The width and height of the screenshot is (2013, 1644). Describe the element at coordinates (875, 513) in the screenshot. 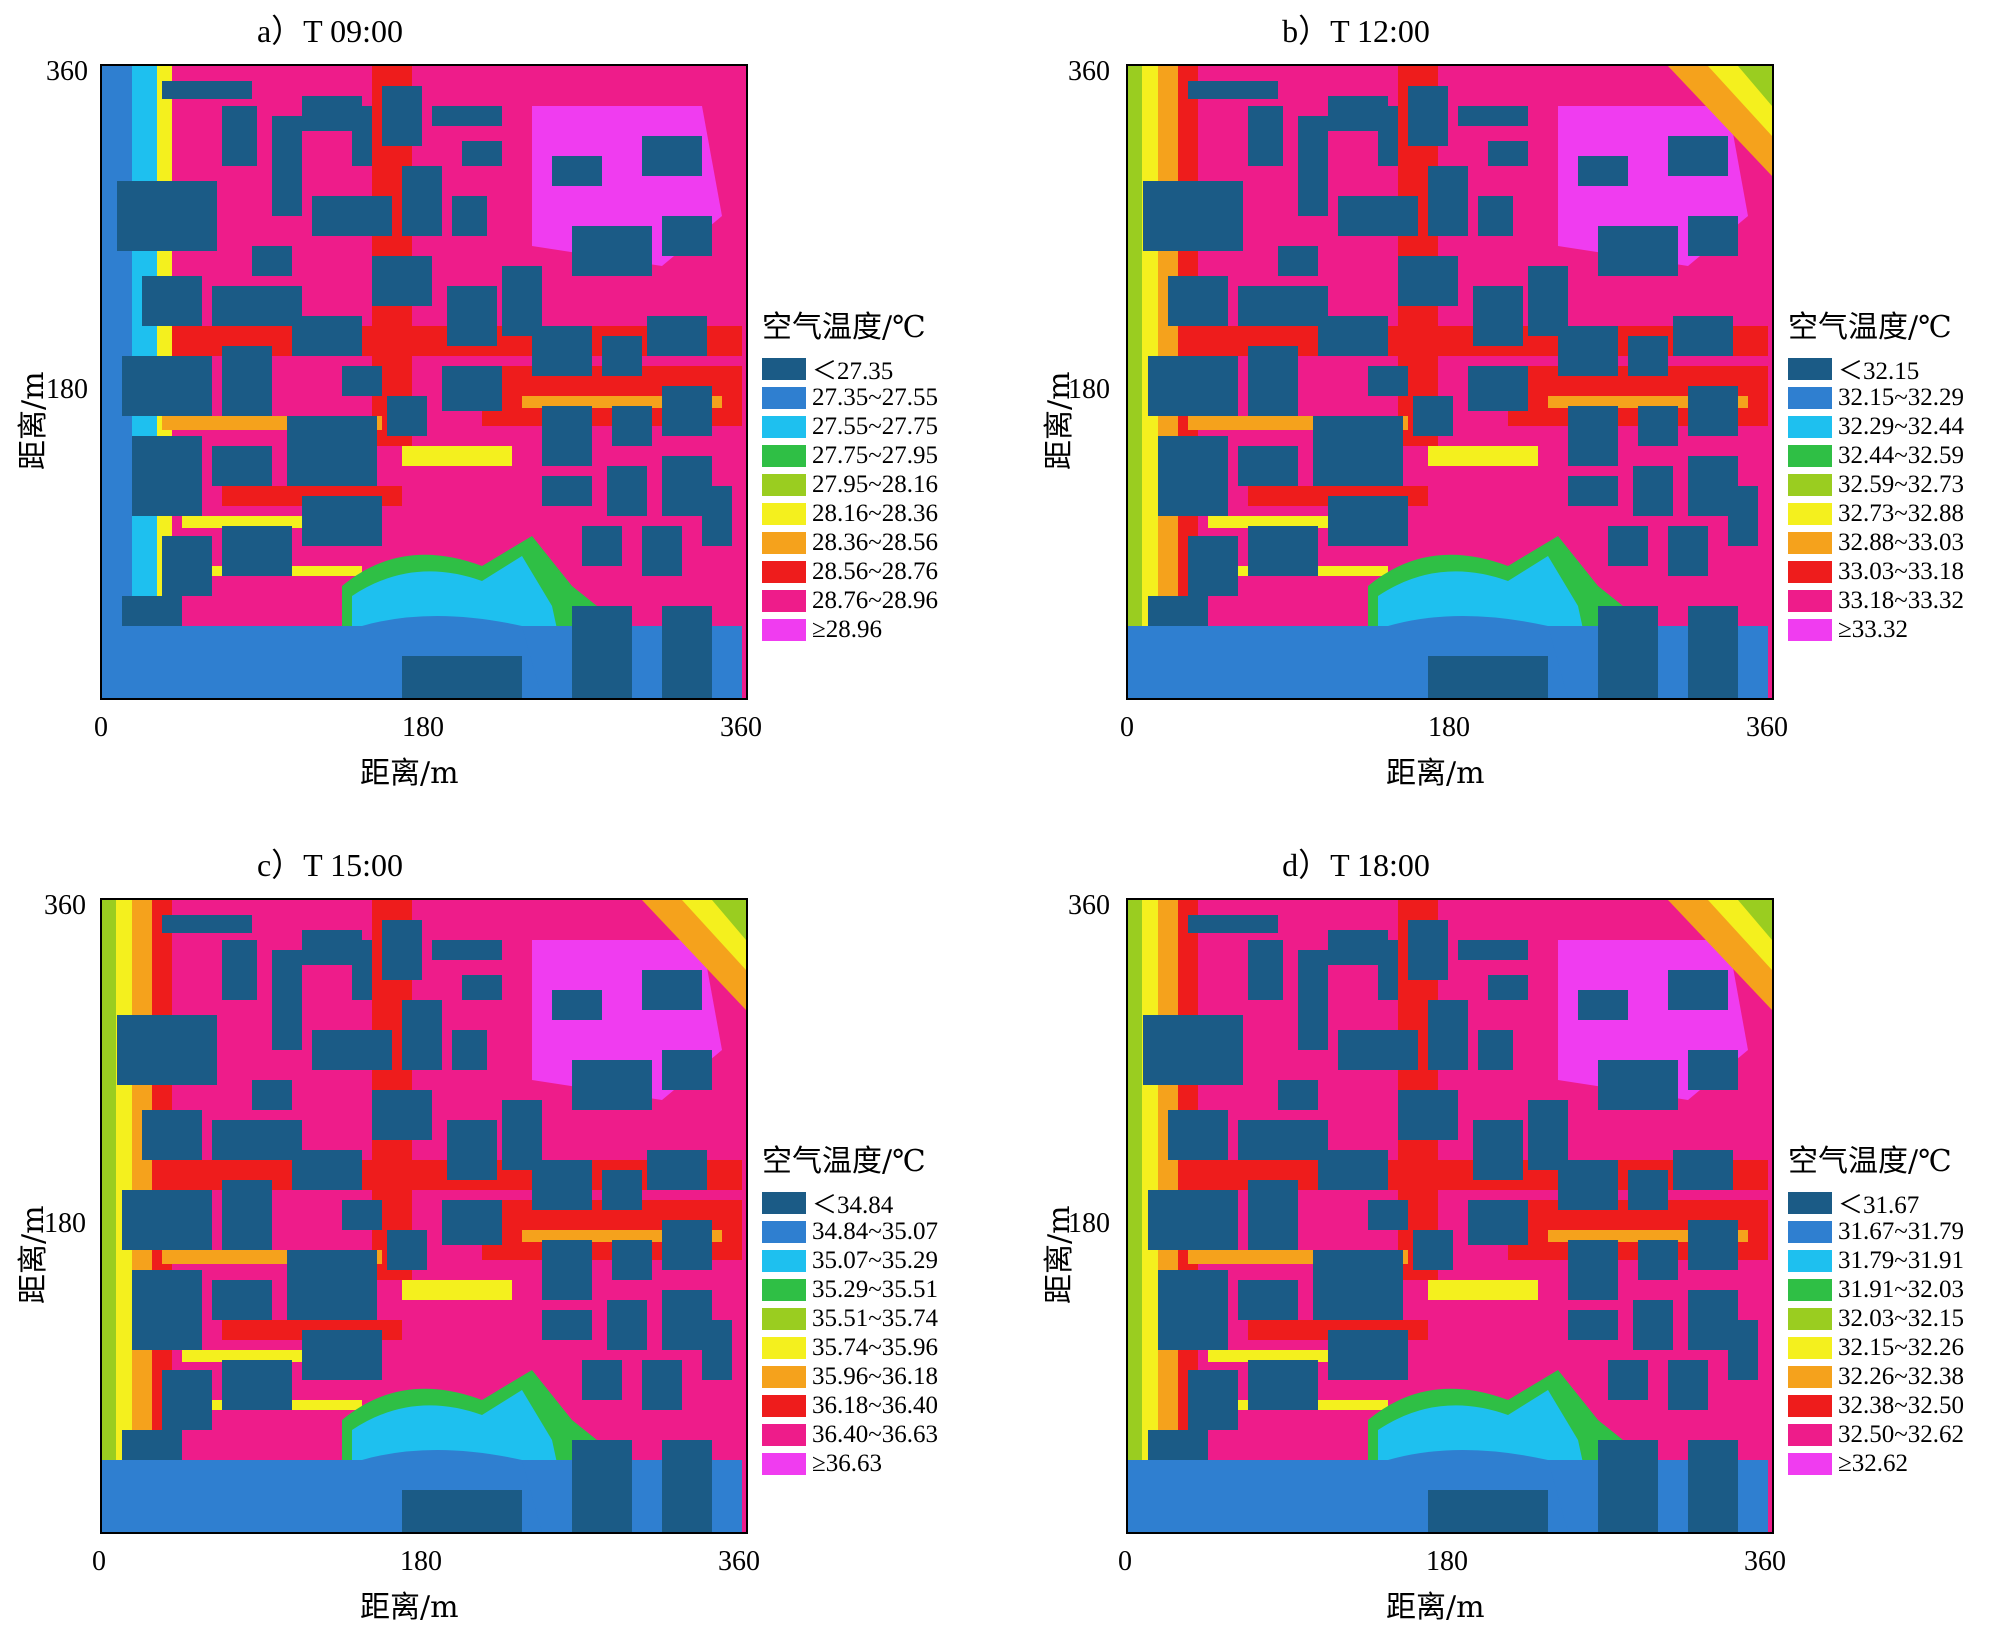

I see `legend-label: 28.16~28.36` at that location.